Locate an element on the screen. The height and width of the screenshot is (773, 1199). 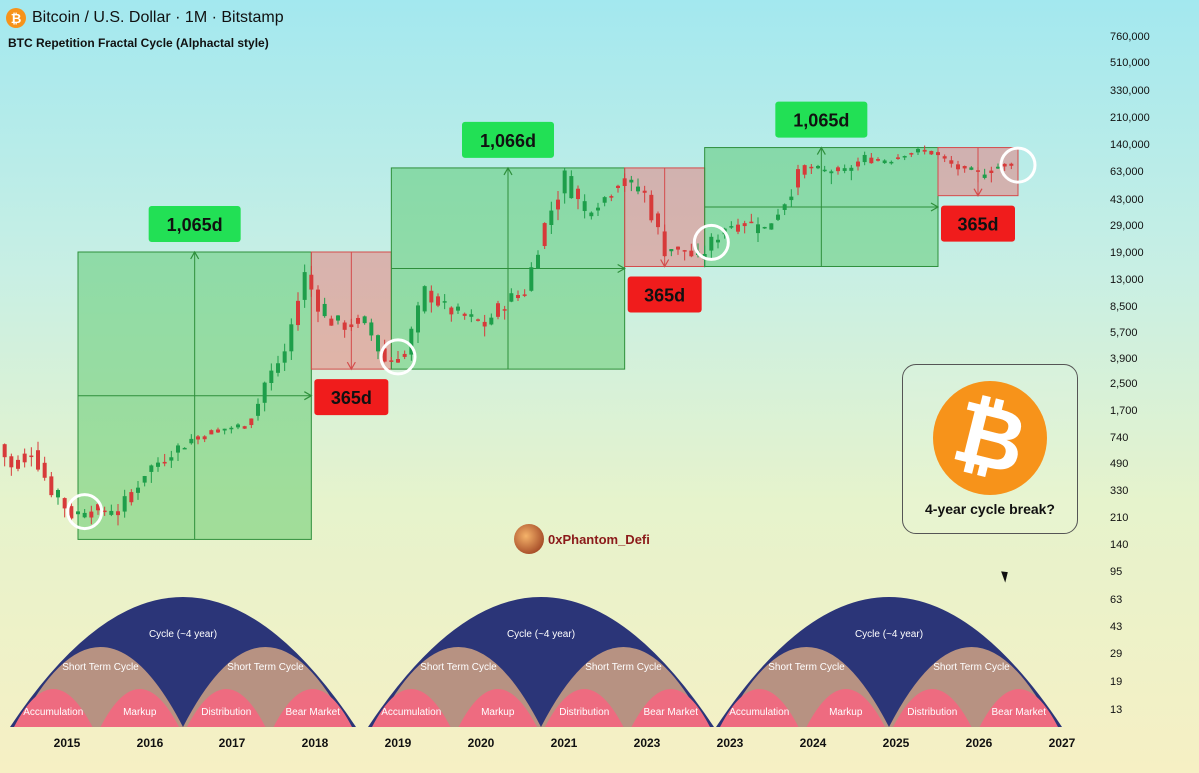
chart-title: Bitcoin / U.S. Dollar · 1M · Bitstamp is located at coordinates (158, 17).